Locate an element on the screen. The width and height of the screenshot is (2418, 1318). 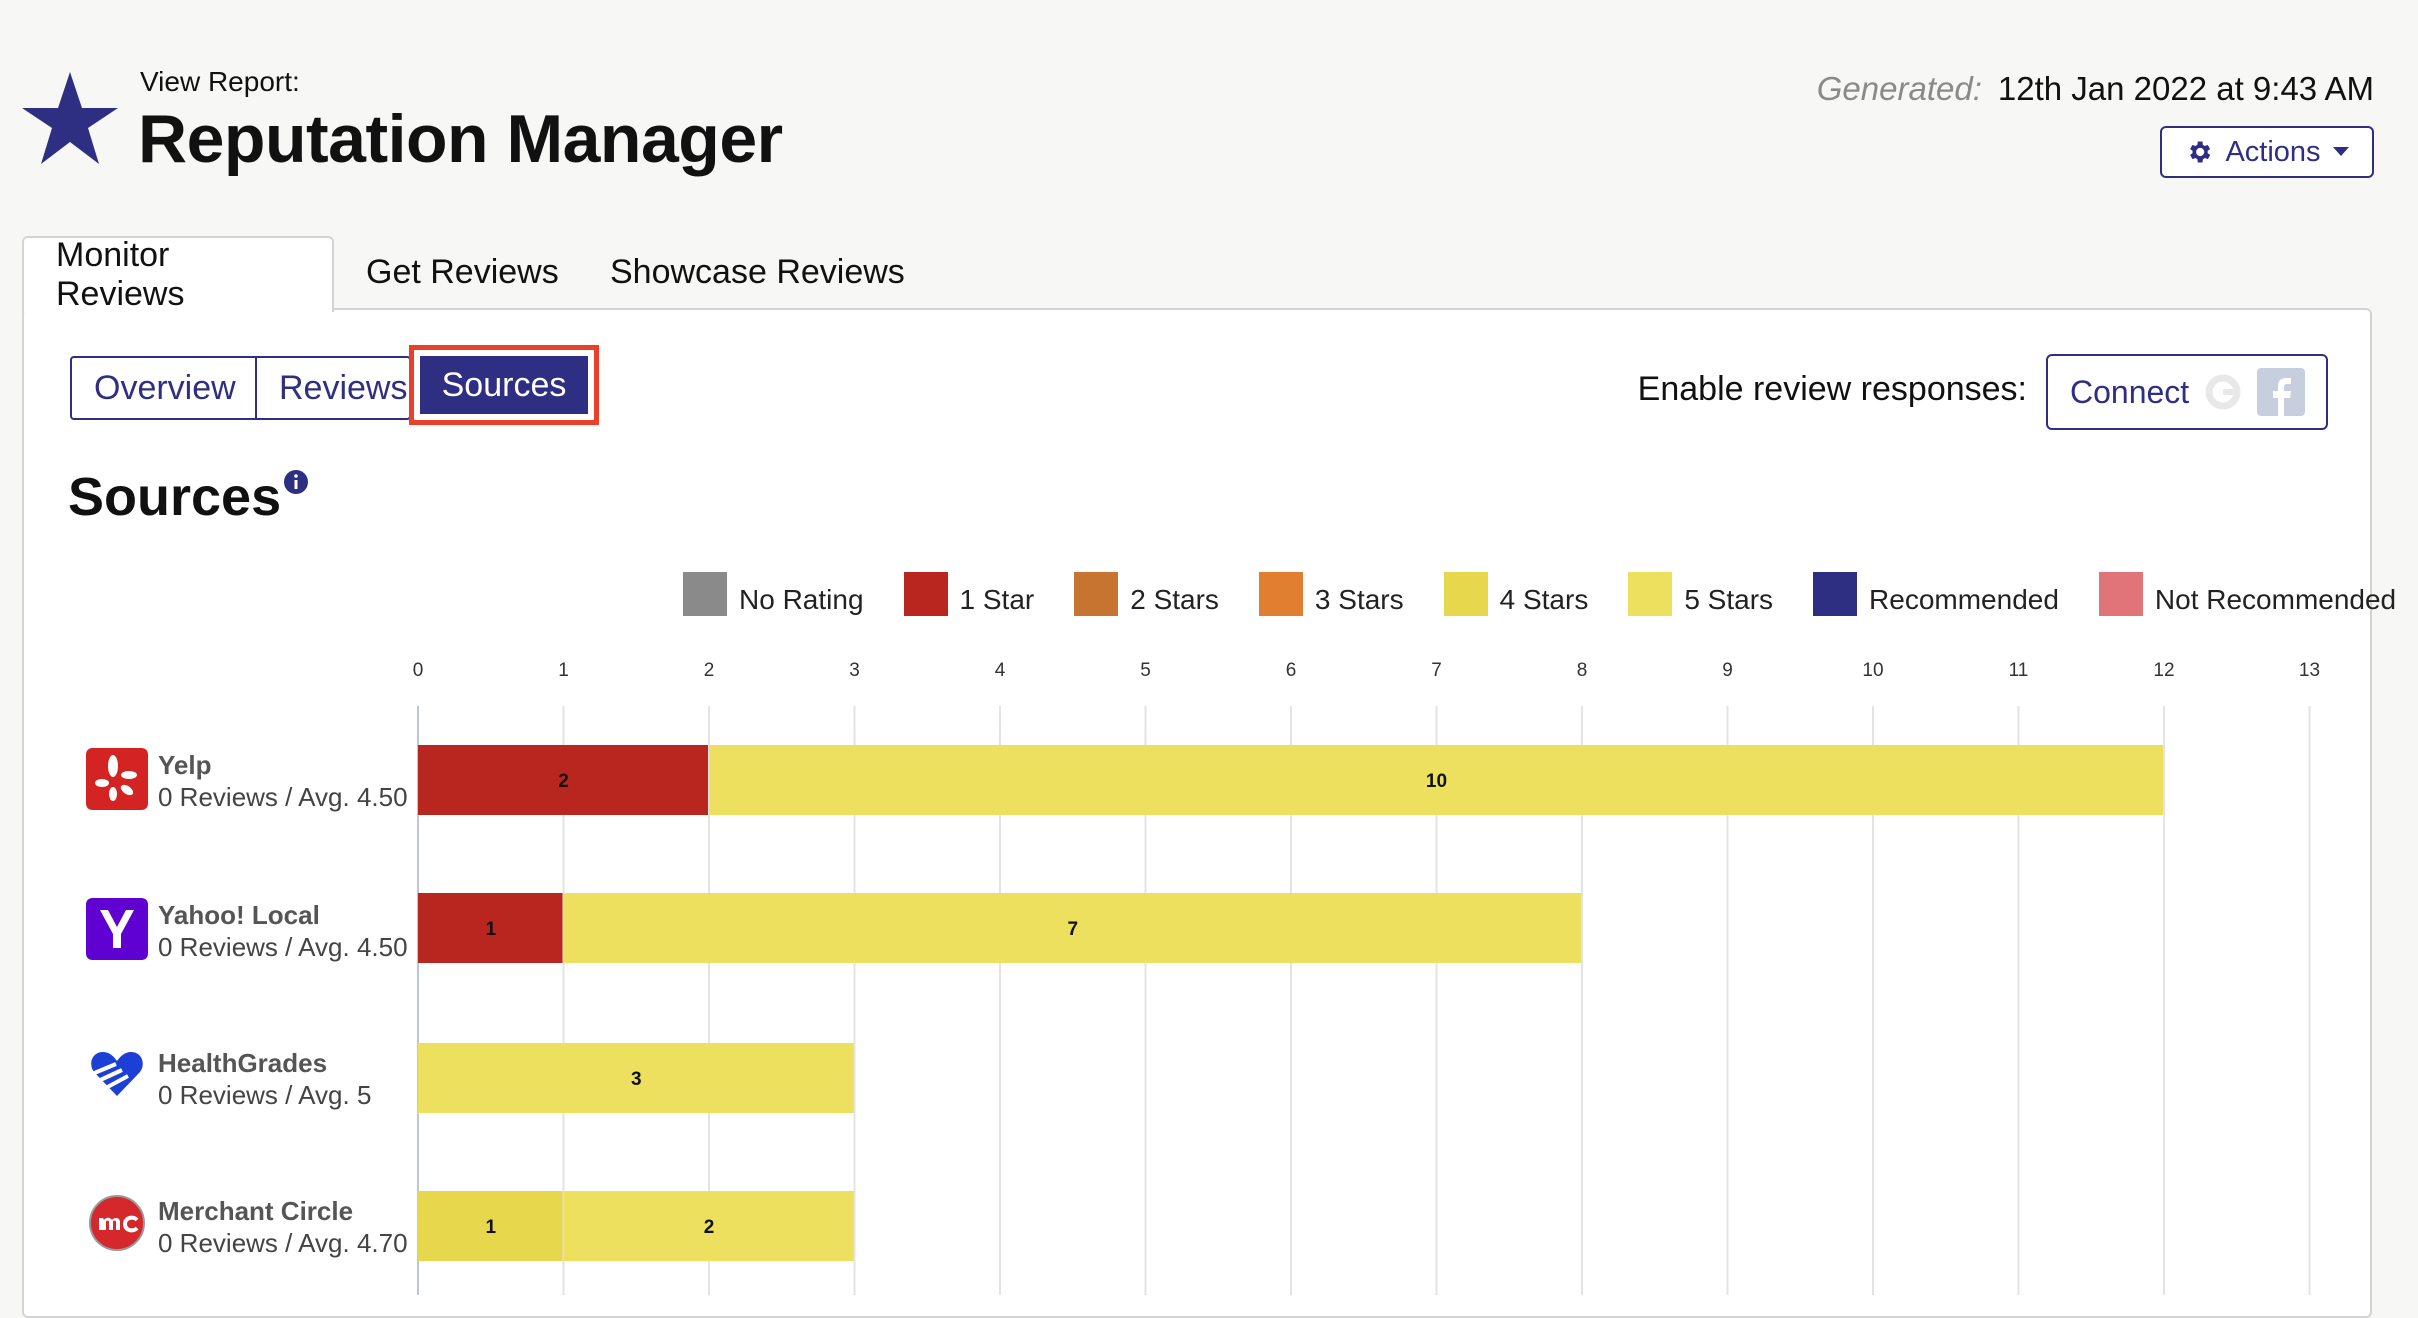
legend-item: 2 Stars is located at coordinates (1146, 594).